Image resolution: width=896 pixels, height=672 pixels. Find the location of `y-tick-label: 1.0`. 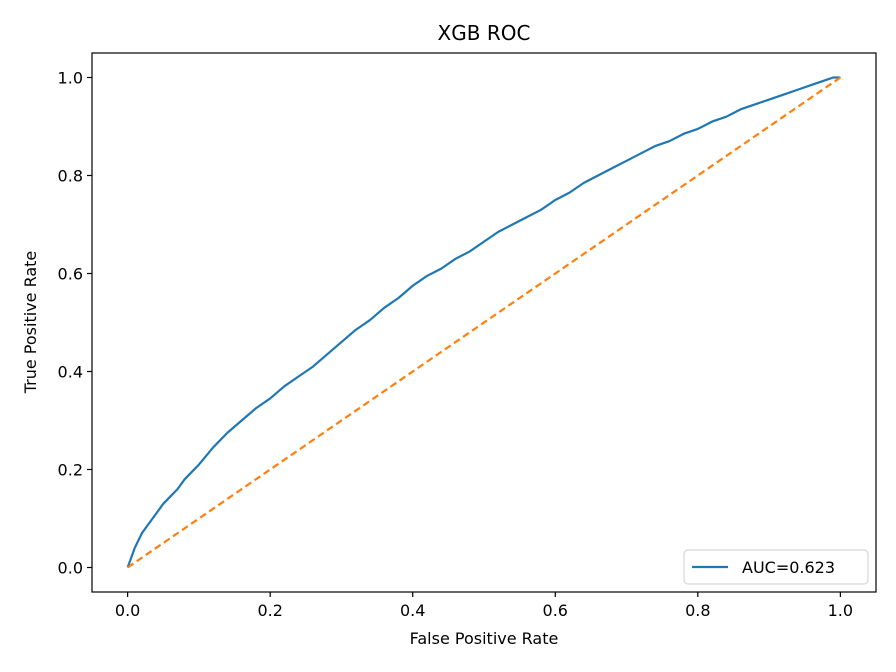

y-tick-label: 1.0 is located at coordinates (70, 78).